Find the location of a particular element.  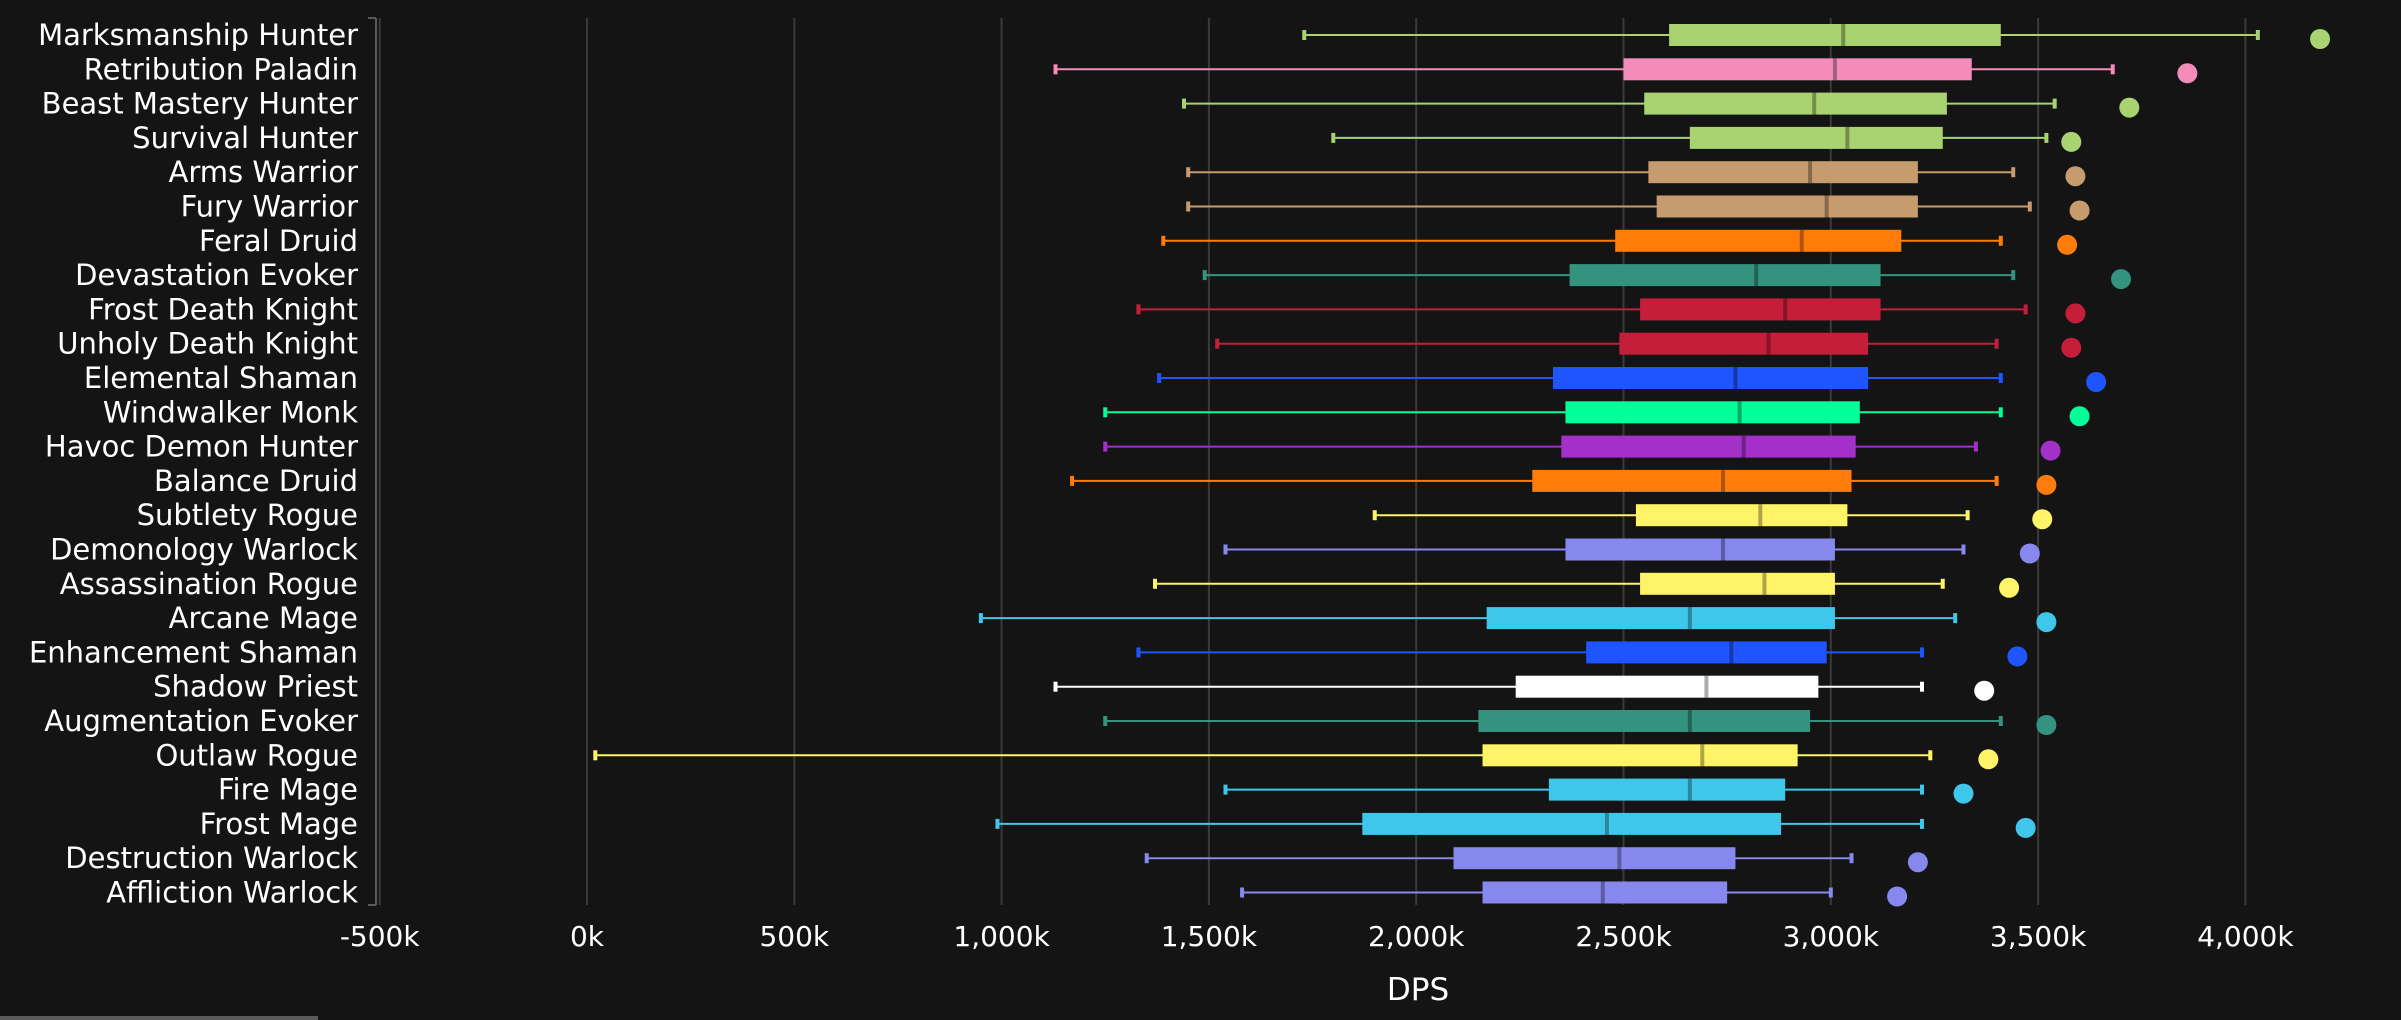

box-row-augmentation-evoker is located at coordinates (1580, 722).